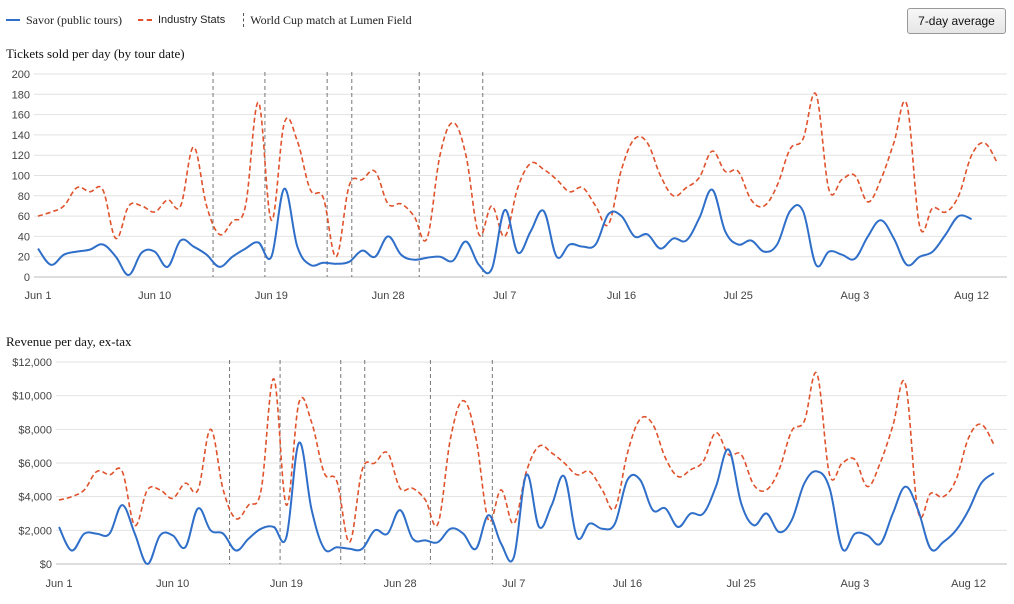 This screenshot has width=1014, height=604. I want to click on y-tick-label: 200, so click(21, 75).